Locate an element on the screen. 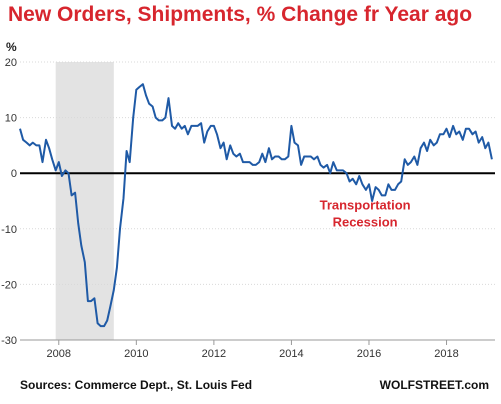 Image resolution: width=501 pixels, height=404 pixels. x-tick-label: 2010 is located at coordinates (136, 354).